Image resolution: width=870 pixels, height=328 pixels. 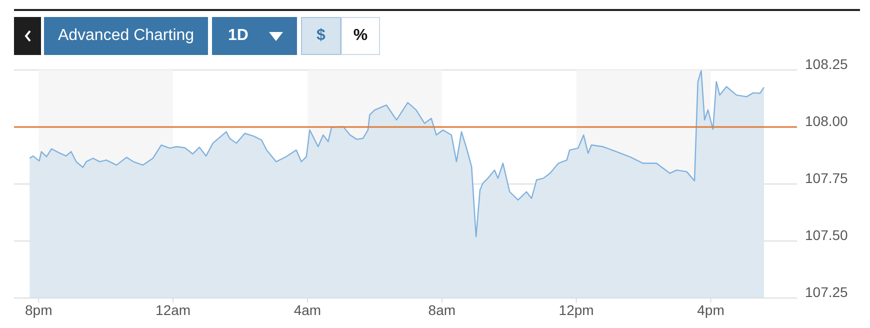 What do you see at coordinates (238, 36) in the screenshot?
I see `text: 1D` at bounding box center [238, 36].